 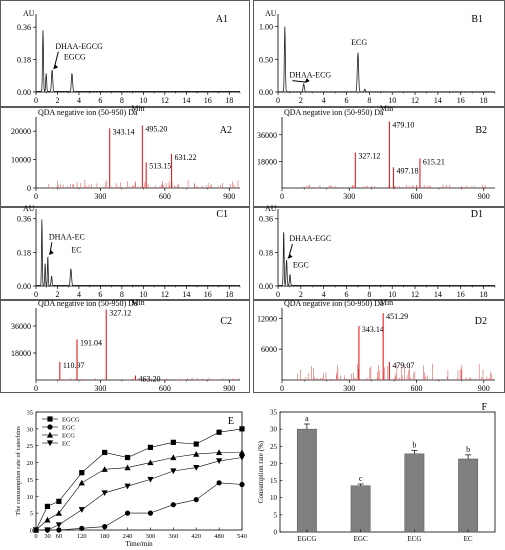 I want to click on x-tick-label: 30, so click(x=47, y=536).